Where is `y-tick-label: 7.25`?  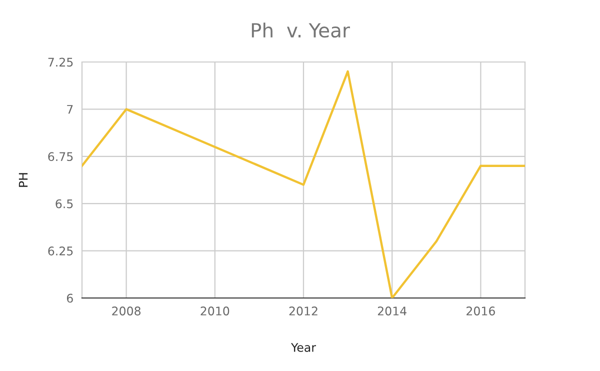
y-tick-label: 7.25 is located at coordinates (60, 62).